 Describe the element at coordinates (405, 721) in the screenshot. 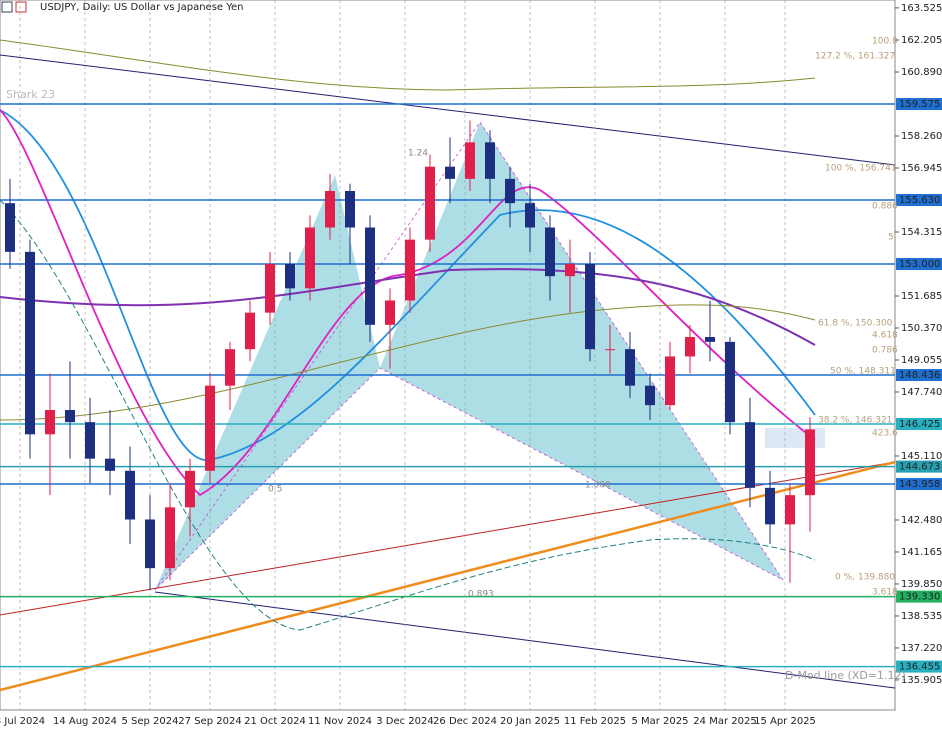

I see `x-tick-label: 3 Dec 2024` at that location.